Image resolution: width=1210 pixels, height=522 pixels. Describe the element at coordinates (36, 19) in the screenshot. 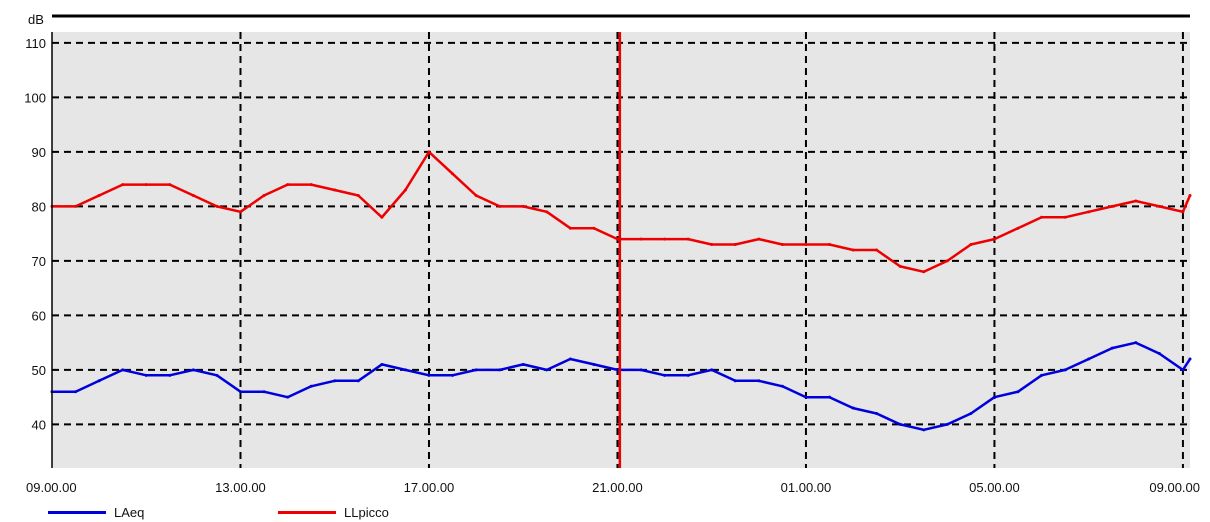

I see `y-axis-label: dB` at that location.